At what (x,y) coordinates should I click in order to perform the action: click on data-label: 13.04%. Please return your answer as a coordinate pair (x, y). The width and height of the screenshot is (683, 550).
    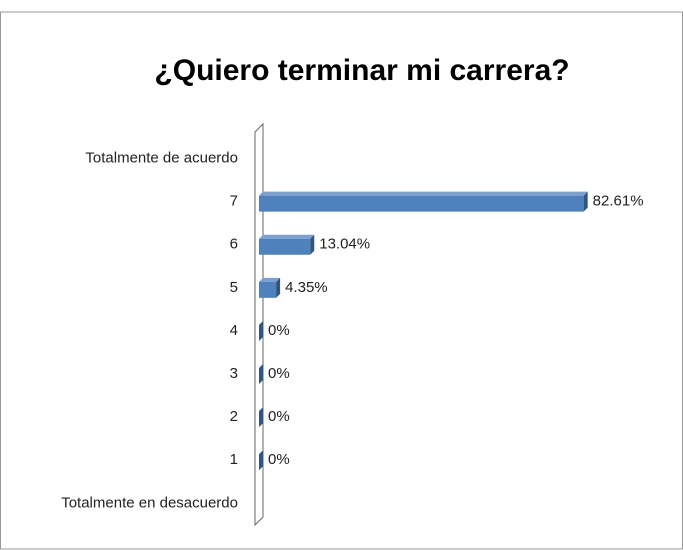
    Looking at the image, I should click on (344, 244).